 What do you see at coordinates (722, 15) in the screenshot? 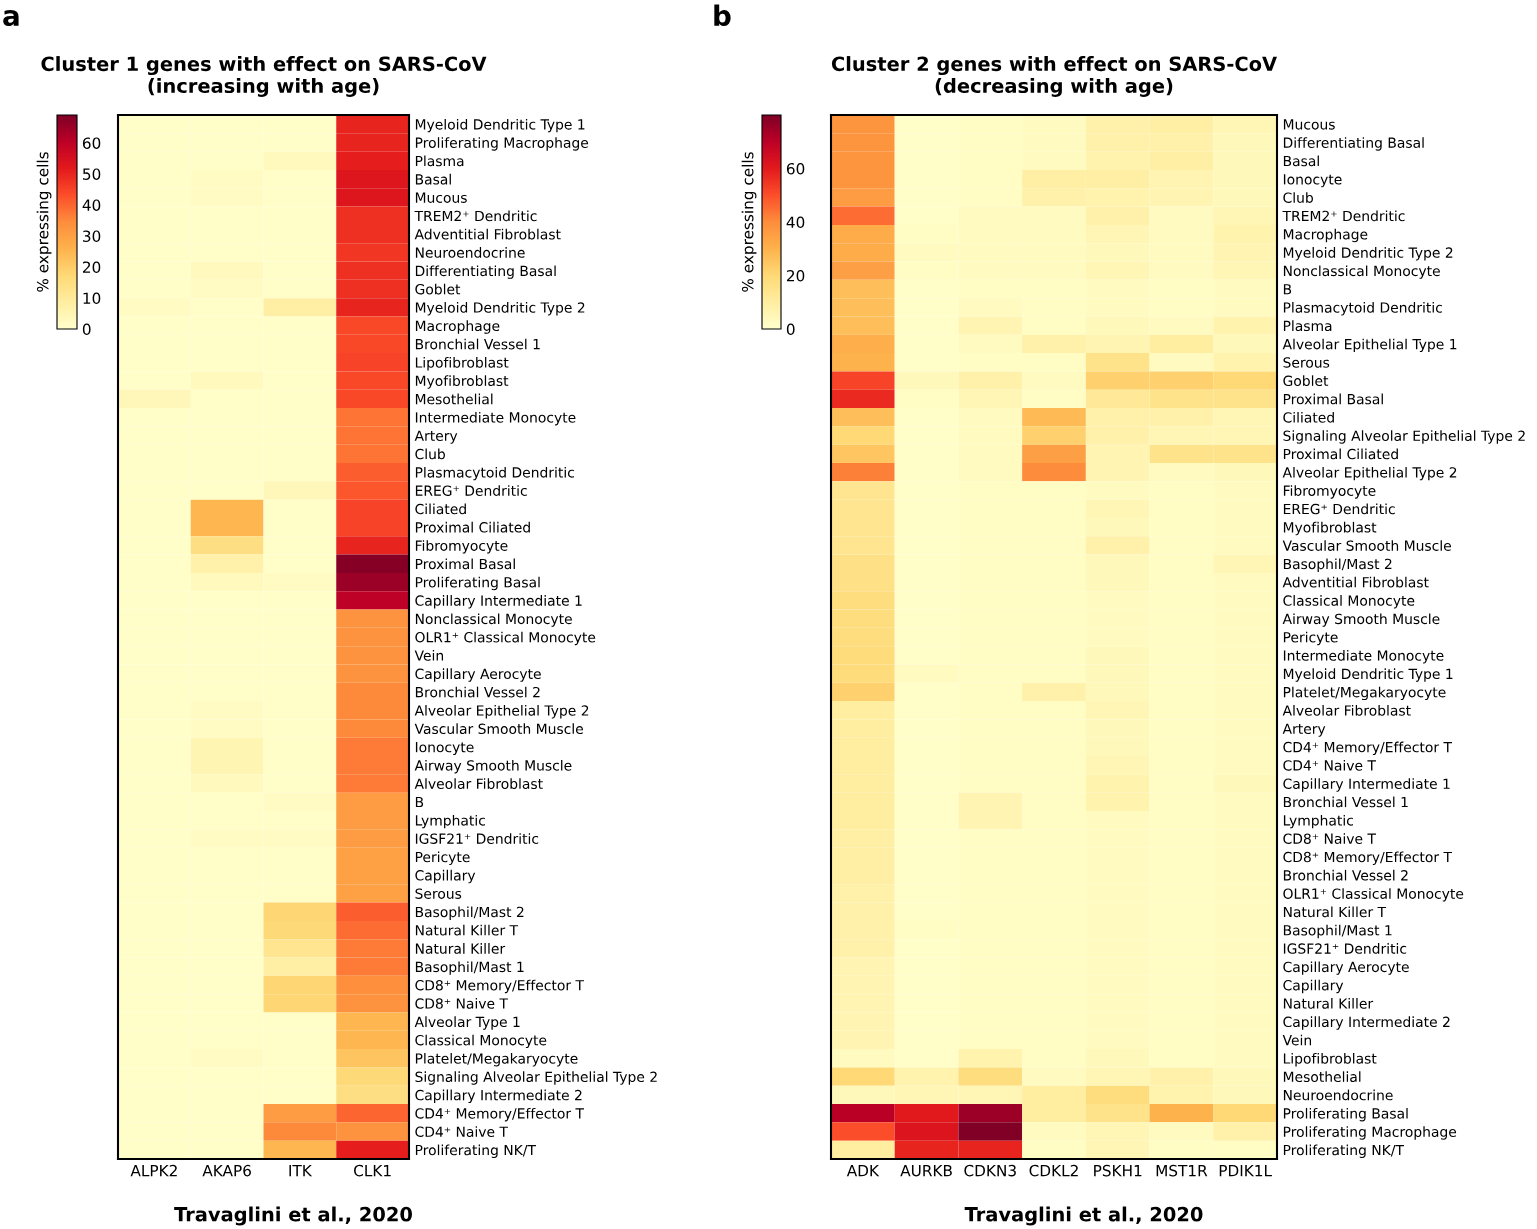
I see `text: b` at bounding box center [722, 15].